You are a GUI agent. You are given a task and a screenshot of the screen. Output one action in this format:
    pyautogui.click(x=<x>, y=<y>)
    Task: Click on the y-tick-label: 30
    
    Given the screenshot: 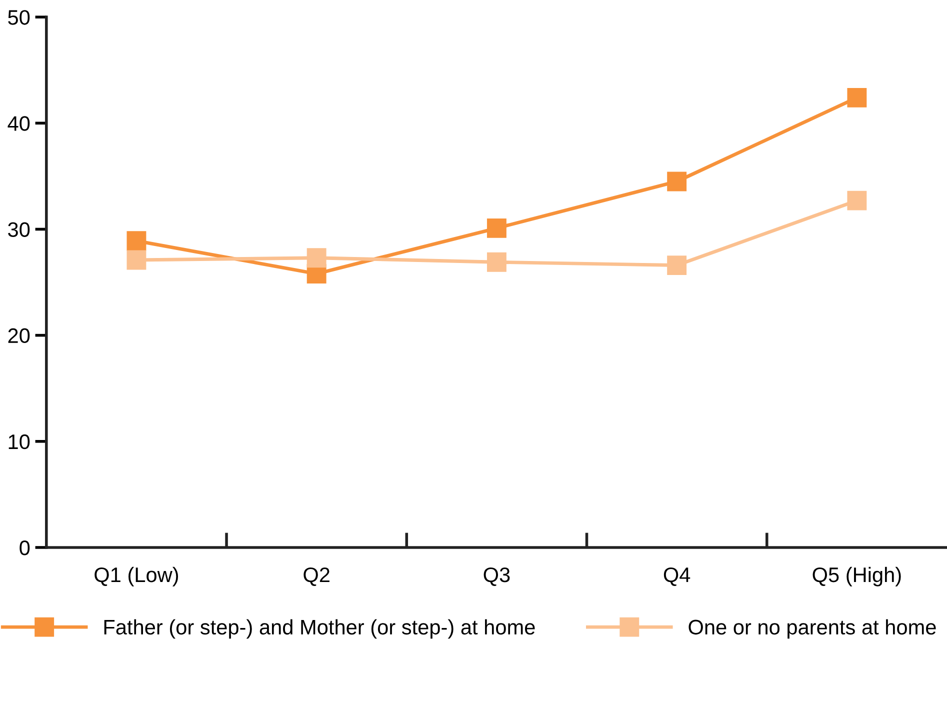 What is the action you would take?
    pyautogui.click(x=19, y=229)
    